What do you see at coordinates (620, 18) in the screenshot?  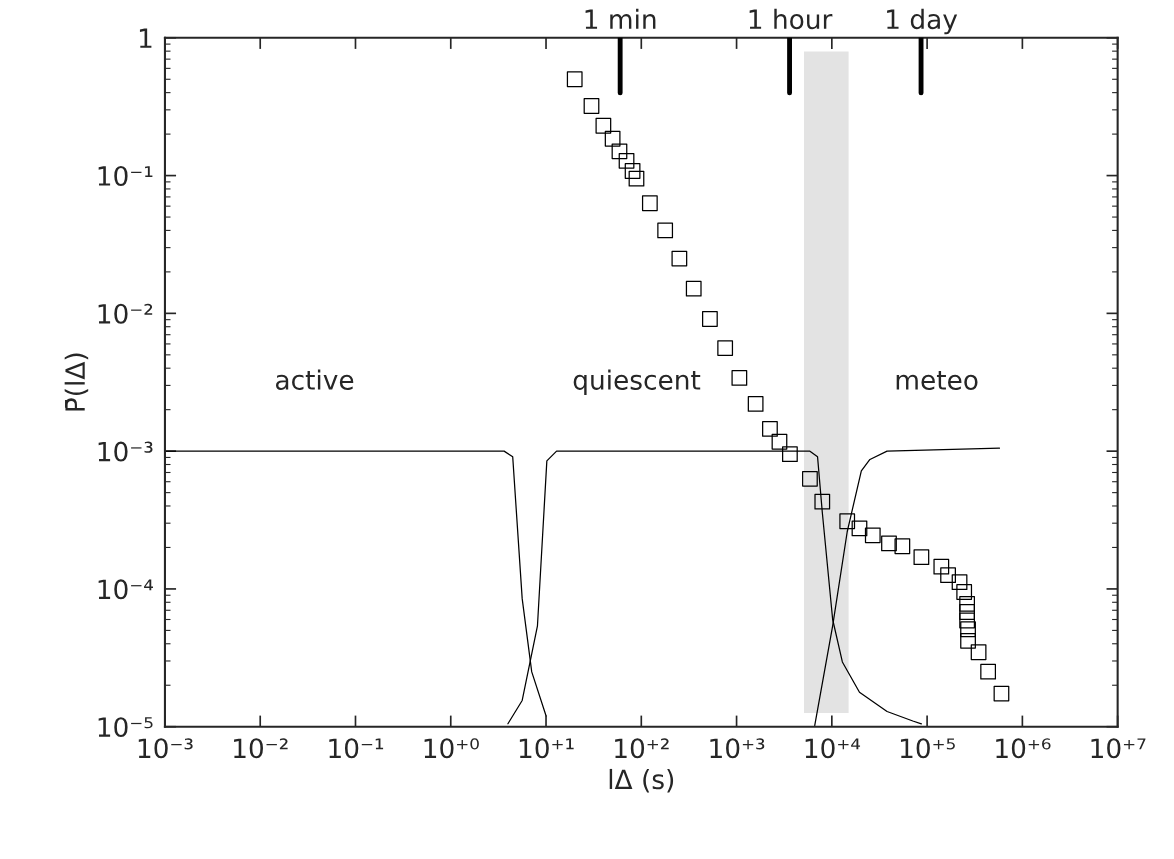 I see `ref-line-label: 1 min` at bounding box center [620, 18].